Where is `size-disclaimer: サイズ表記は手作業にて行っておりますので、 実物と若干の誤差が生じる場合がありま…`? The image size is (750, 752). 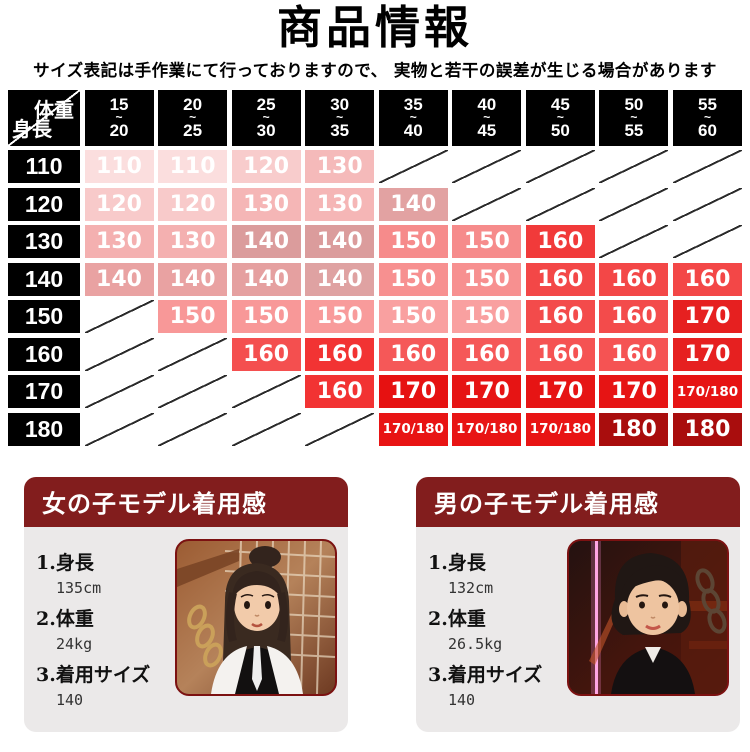 size-disclaimer: サイズ表記は手作業にて行っておりますので、 実物と若干の誤差が生じる場合がありま… is located at coordinates (375, 70).